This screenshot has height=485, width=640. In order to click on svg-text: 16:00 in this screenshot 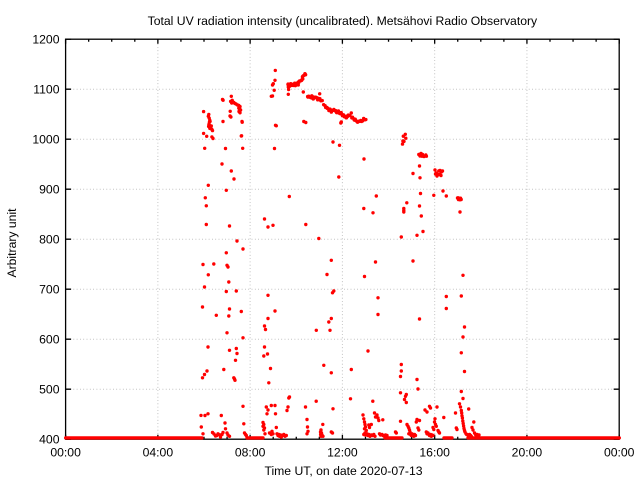, I will do `click(434, 453)`.